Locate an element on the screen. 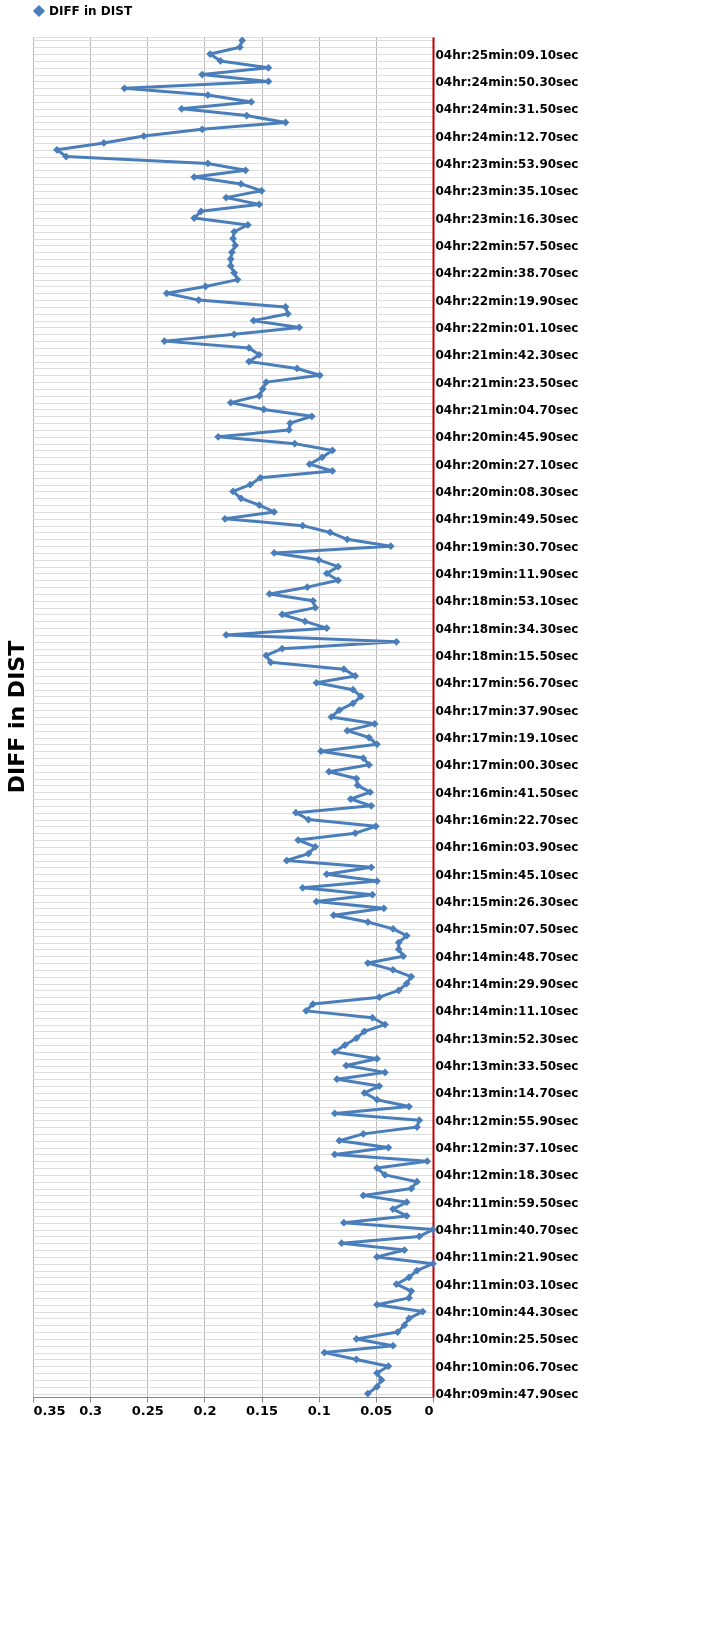 The image size is (701, 1644). y-tick-label: 04hr:25min:09.10sec is located at coordinates (507, 54).